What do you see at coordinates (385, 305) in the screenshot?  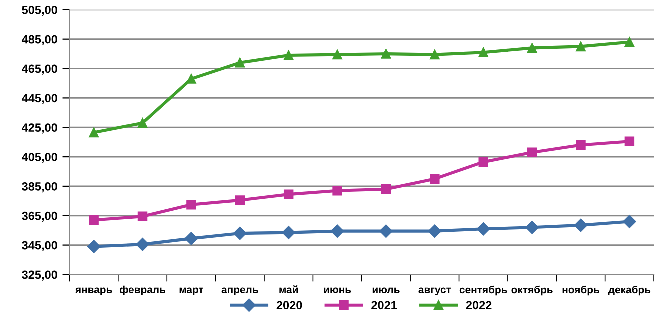 I see `legend-label: 2021` at bounding box center [385, 305].